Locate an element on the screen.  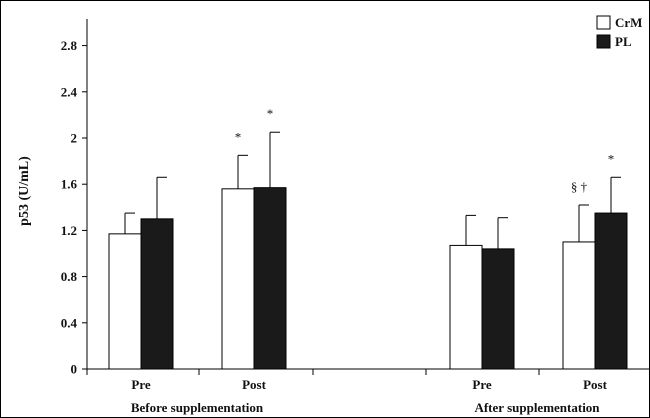
significance-marker: § † is located at coordinates (579, 186).